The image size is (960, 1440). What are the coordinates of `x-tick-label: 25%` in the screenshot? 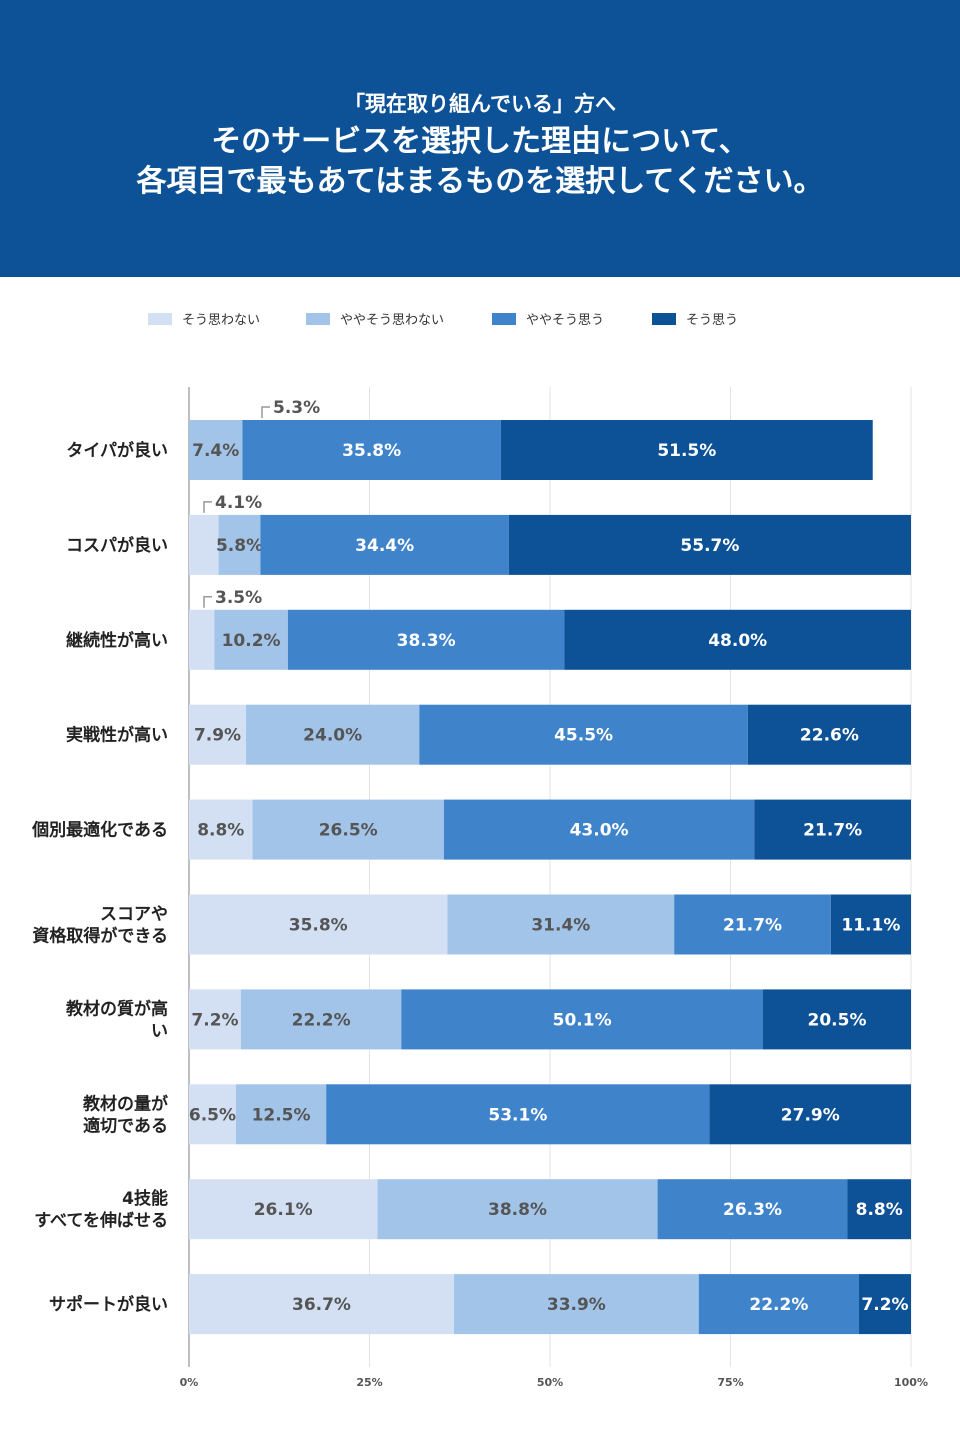 It's located at (369, 1382).